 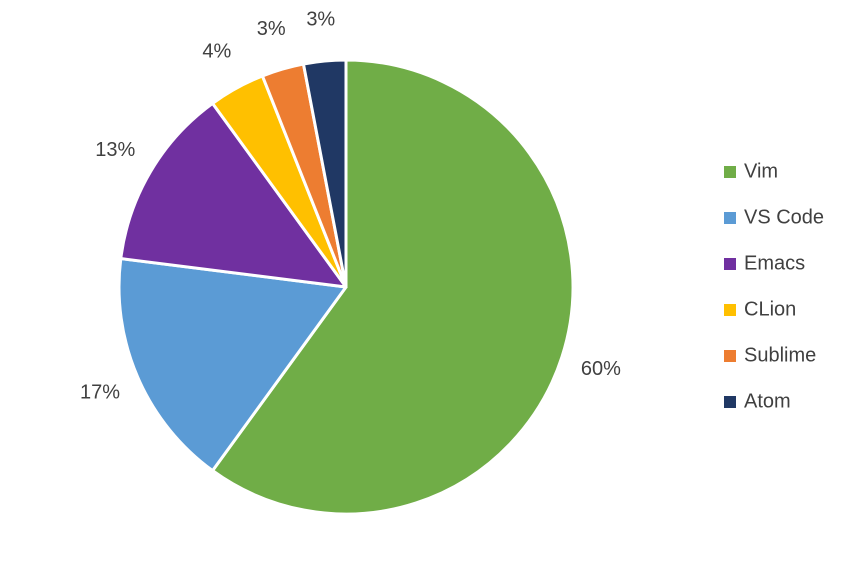 What do you see at coordinates (601, 369) in the screenshot?
I see `data-label: 60%` at bounding box center [601, 369].